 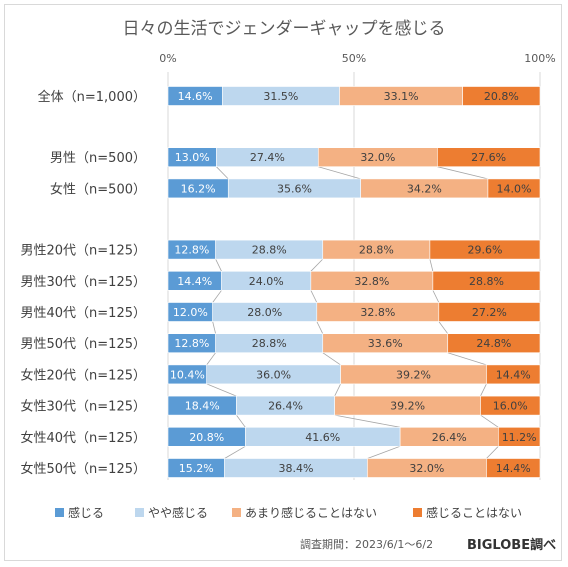 I want to click on data-label: 18.4%, so click(x=202, y=406).